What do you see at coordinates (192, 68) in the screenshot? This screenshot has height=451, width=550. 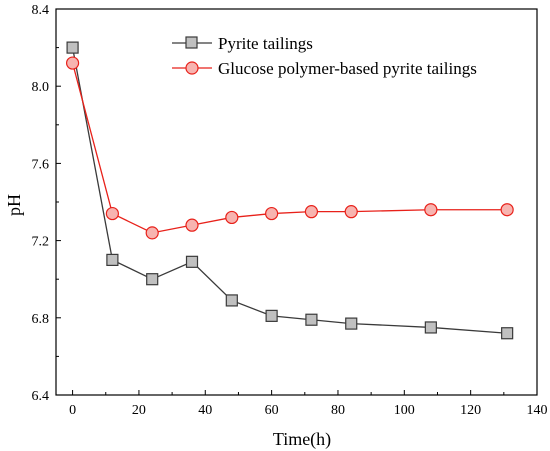 I see `legend-marker-glucose` at bounding box center [192, 68].